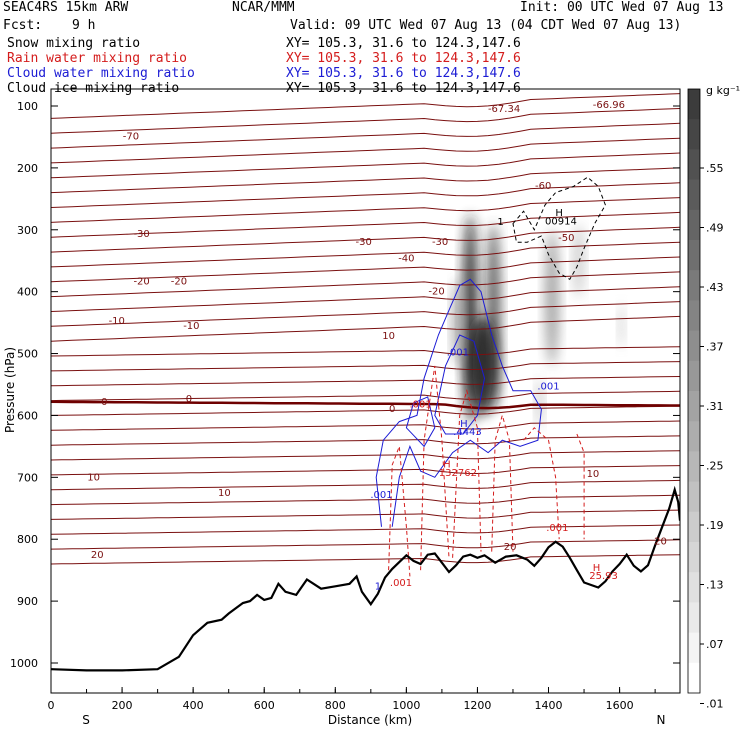 The width and height of the screenshot is (740, 740). I want to click on y-axis-title: Pressure (hPa), so click(10, 390).